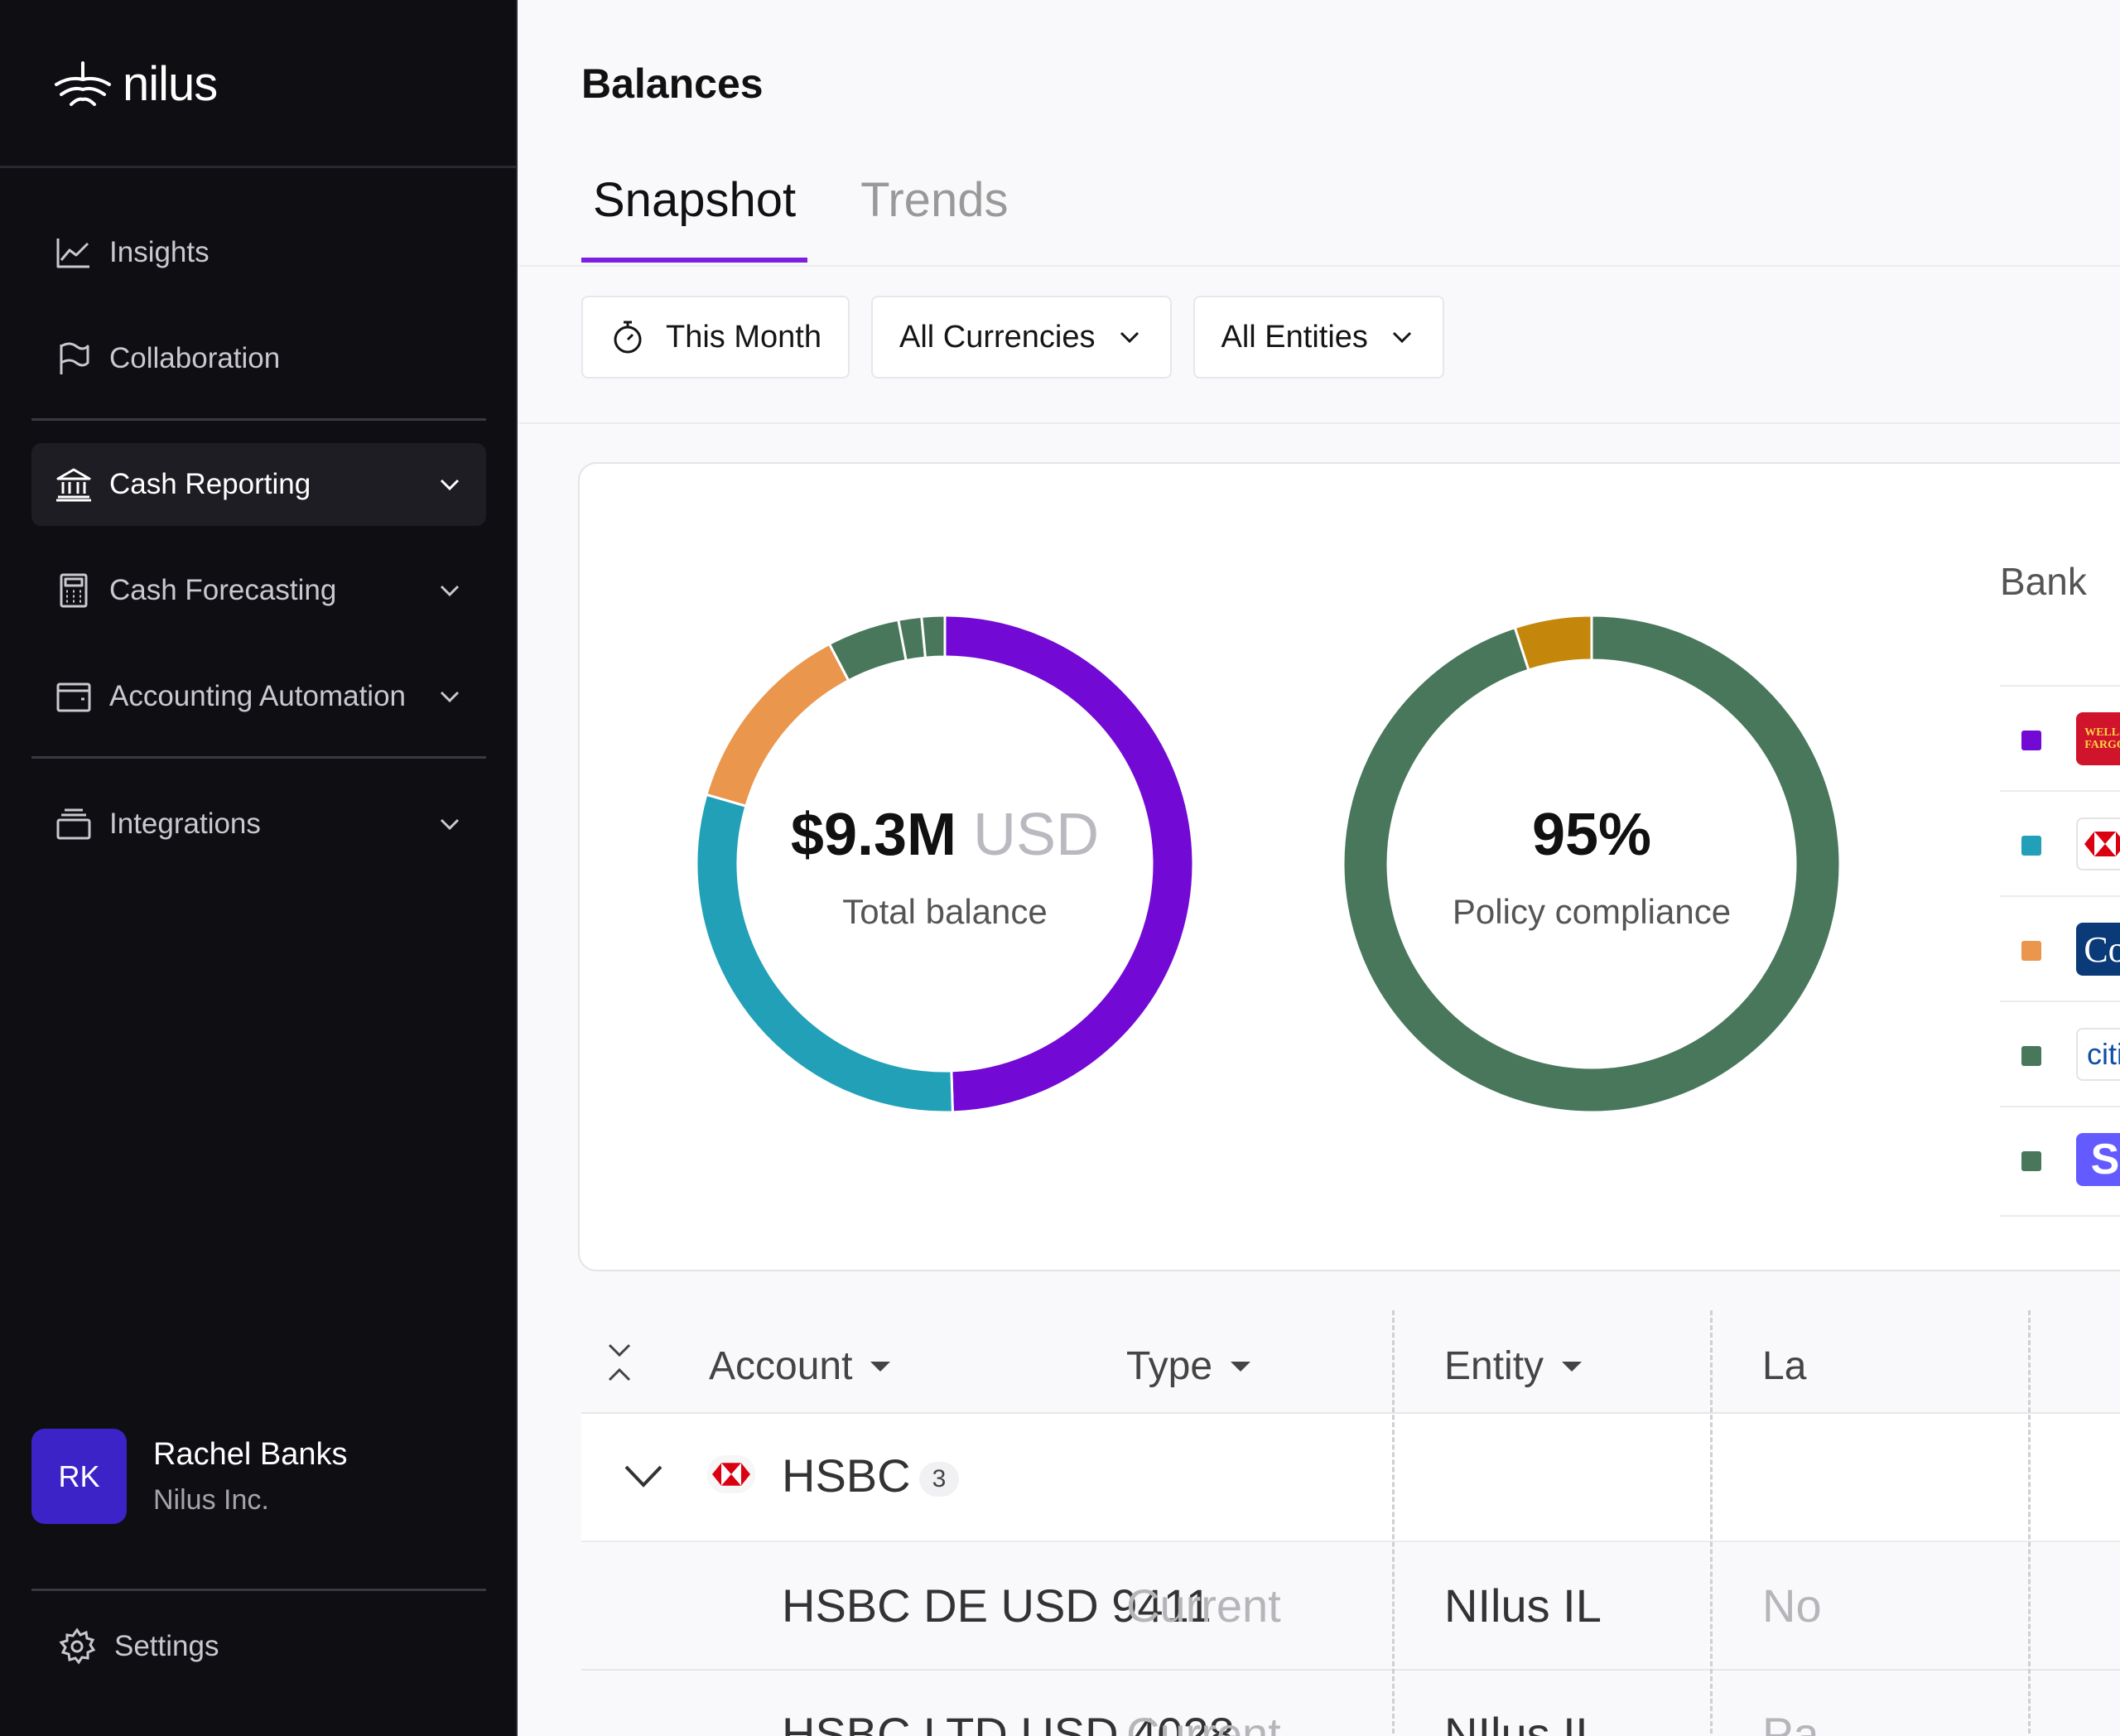  I want to click on account-type: Current, so click(1203, 1722).